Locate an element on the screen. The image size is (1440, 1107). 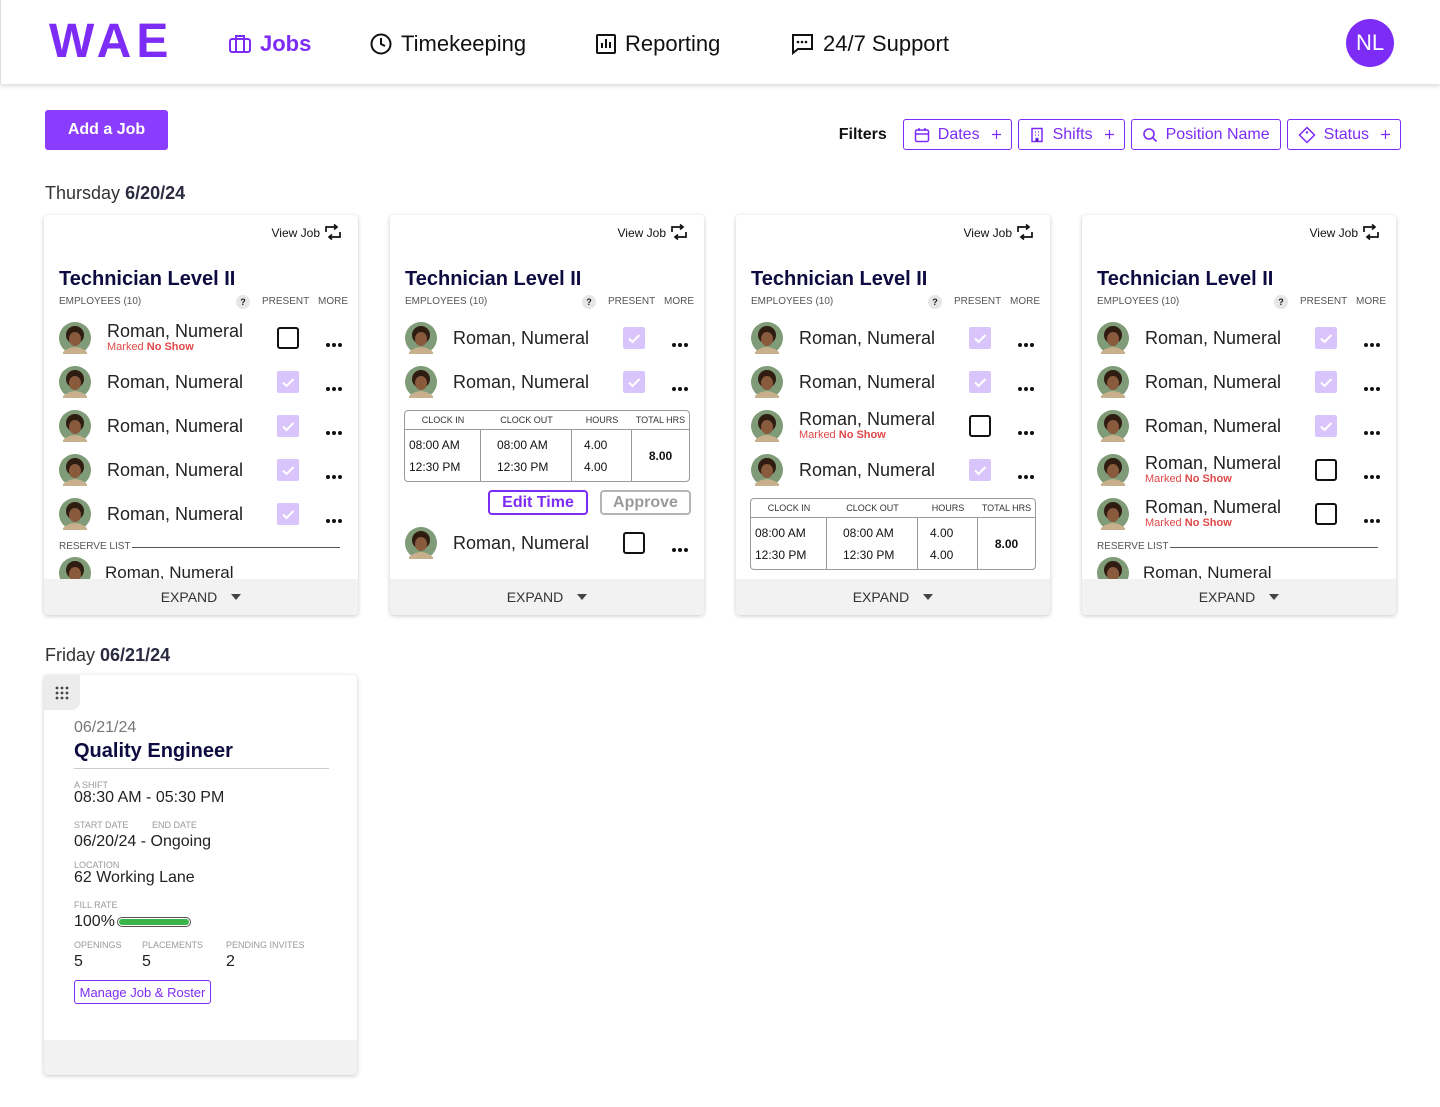
column-label: PRESENT is located at coordinates (978, 301).